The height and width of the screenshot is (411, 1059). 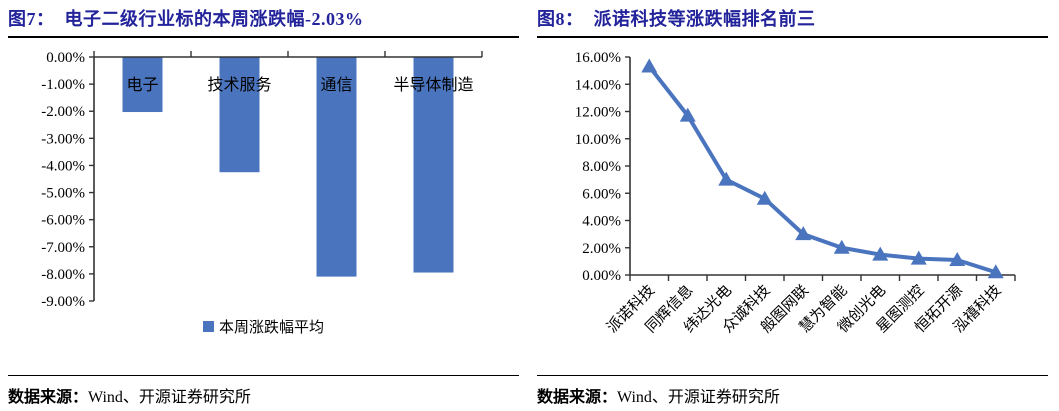 What do you see at coordinates (63, 248) in the screenshot?
I see `y-tick-label: -7.00%` at bounding box center [63, 248].